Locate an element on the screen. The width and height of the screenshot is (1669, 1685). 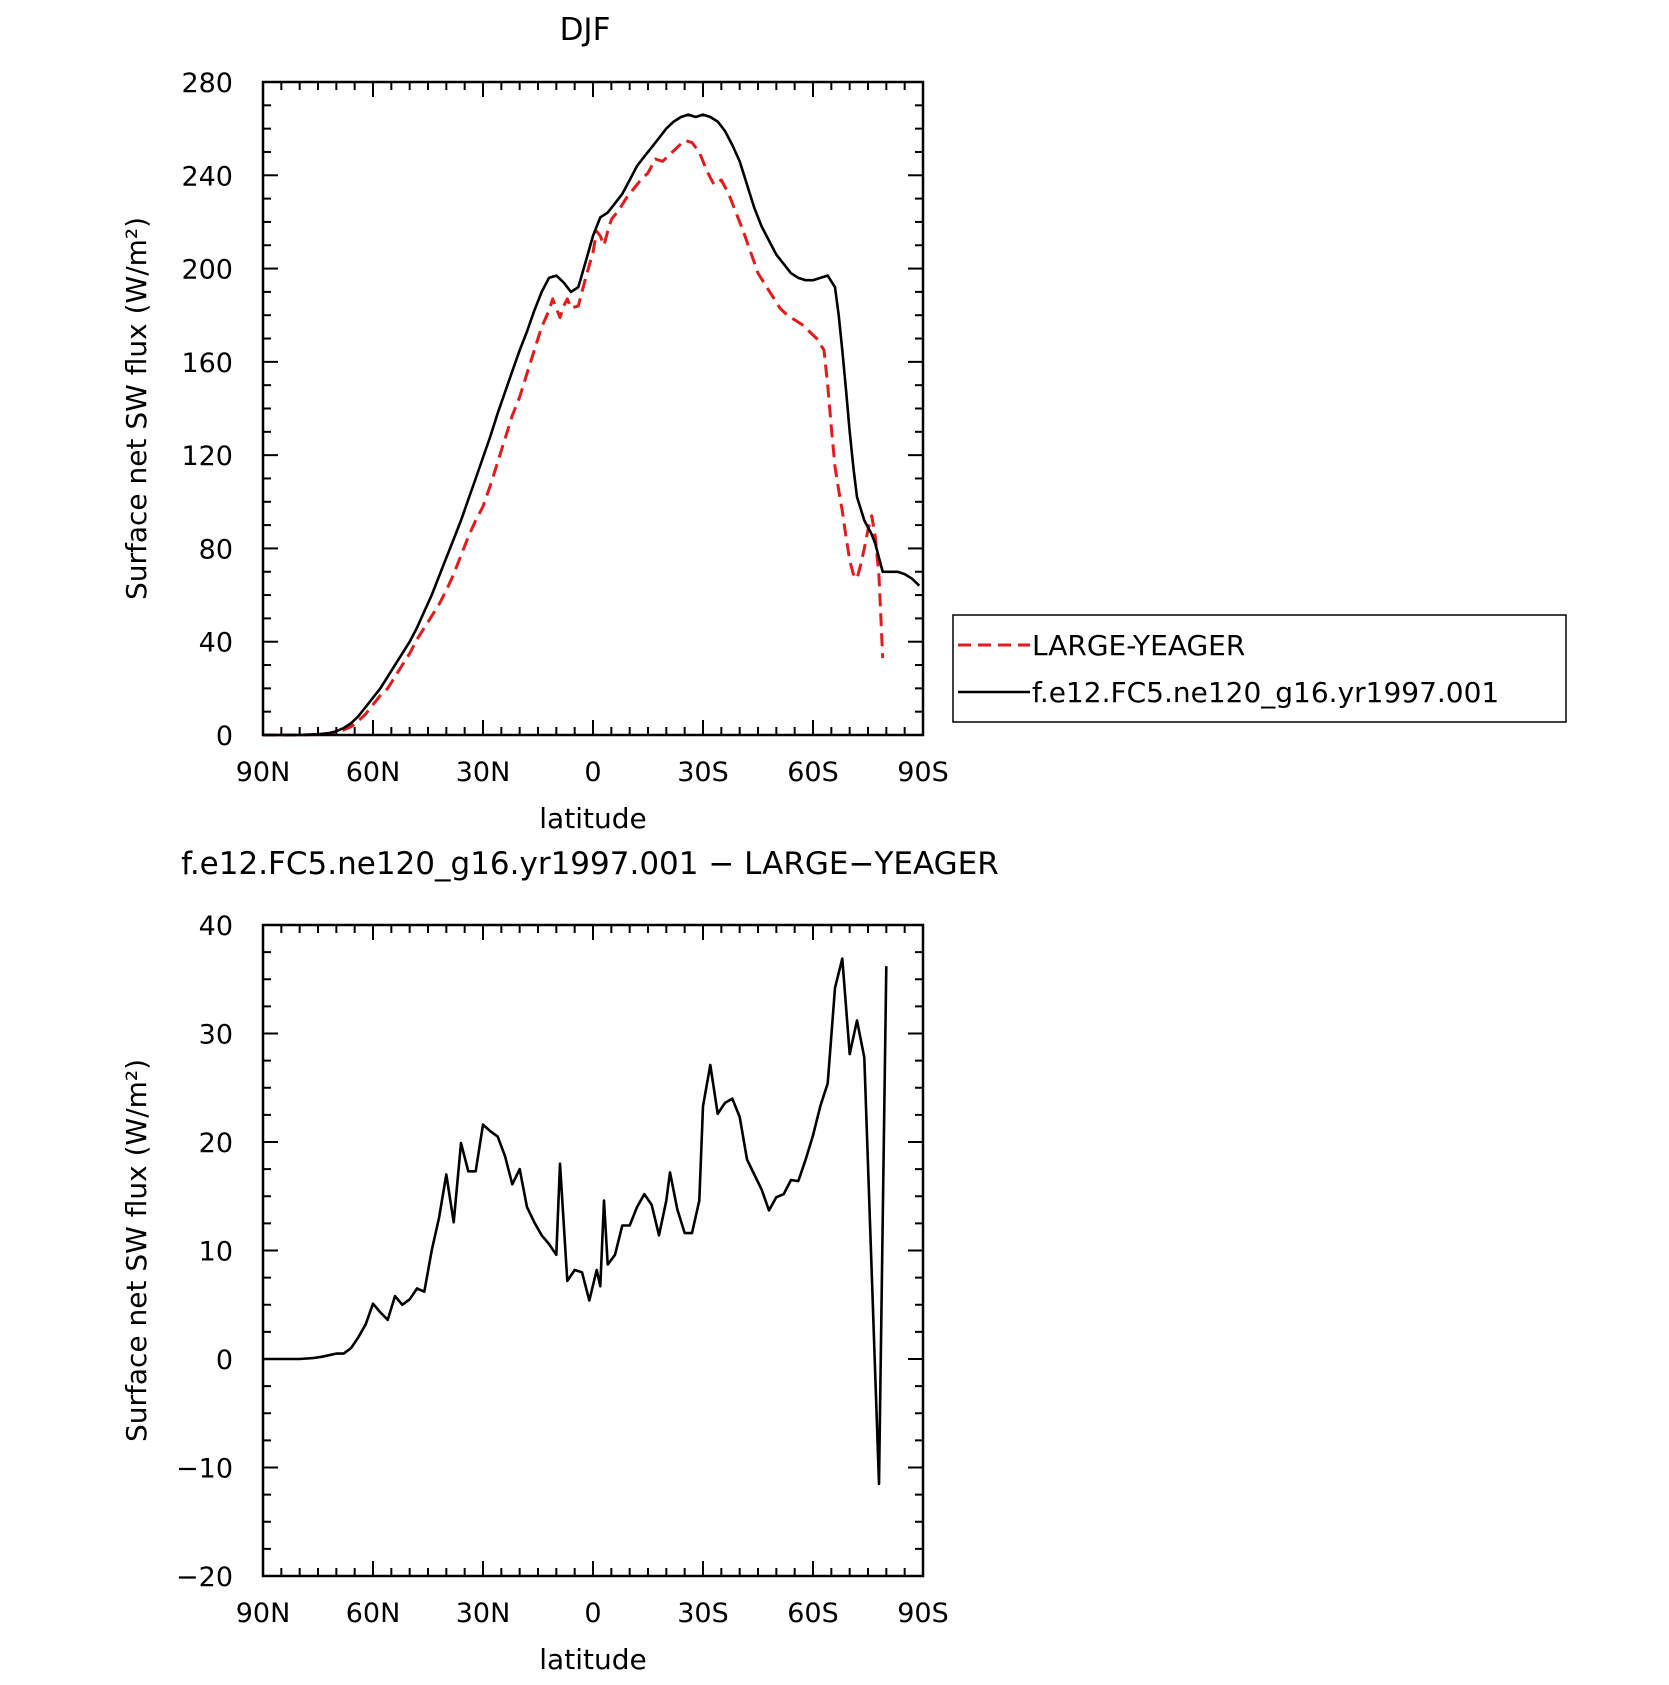
top-series-lines is located at coordinates (592, 425).